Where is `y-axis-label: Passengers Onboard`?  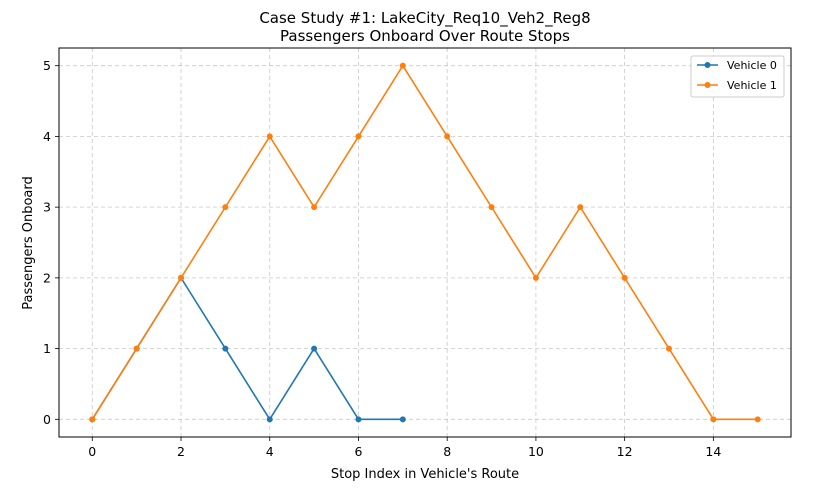 y-axis-label: Passengers Onboard is located at coordinates (28, 243).